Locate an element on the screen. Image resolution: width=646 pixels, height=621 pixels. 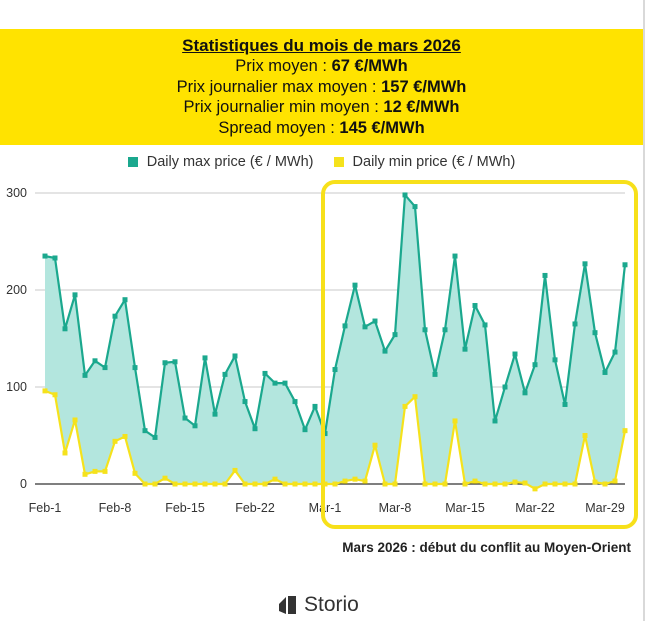
right-edge-divider is located at coordinates (644, 310).